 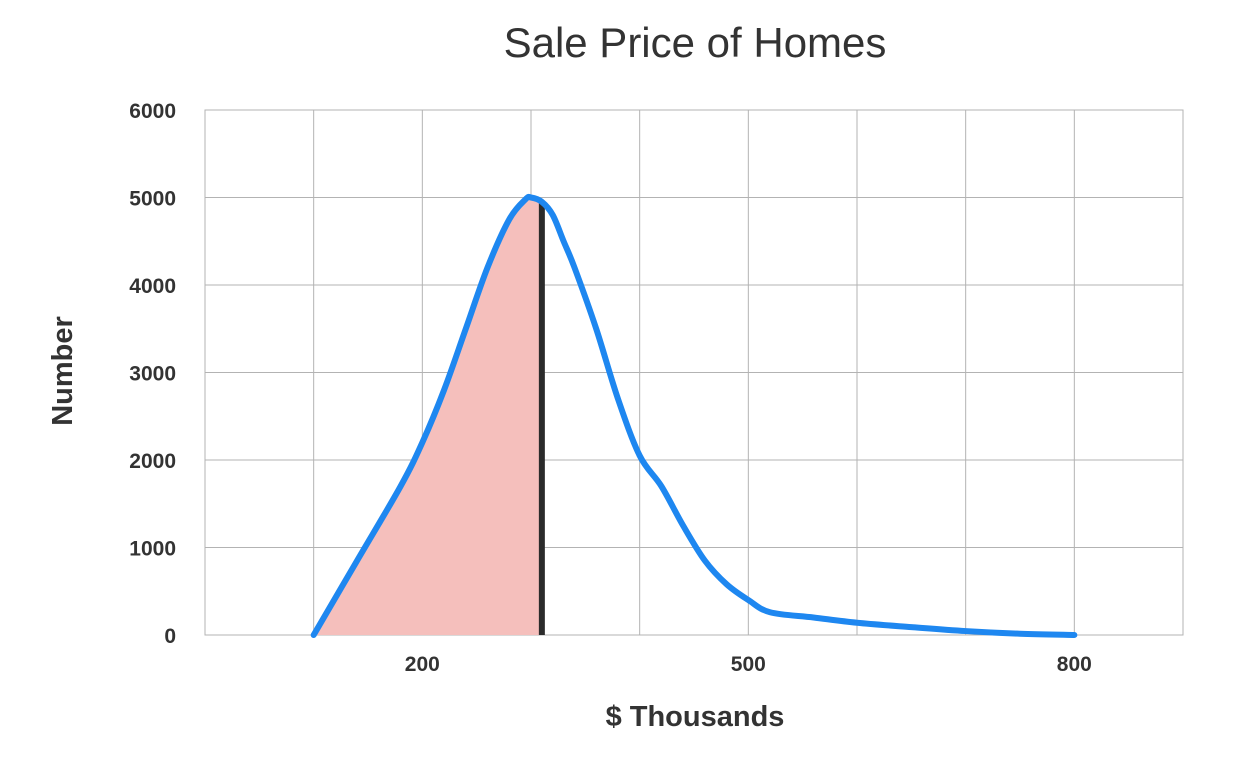 I want to click on x-tick-labels: 200 500 800, so click(x=748, y=664).